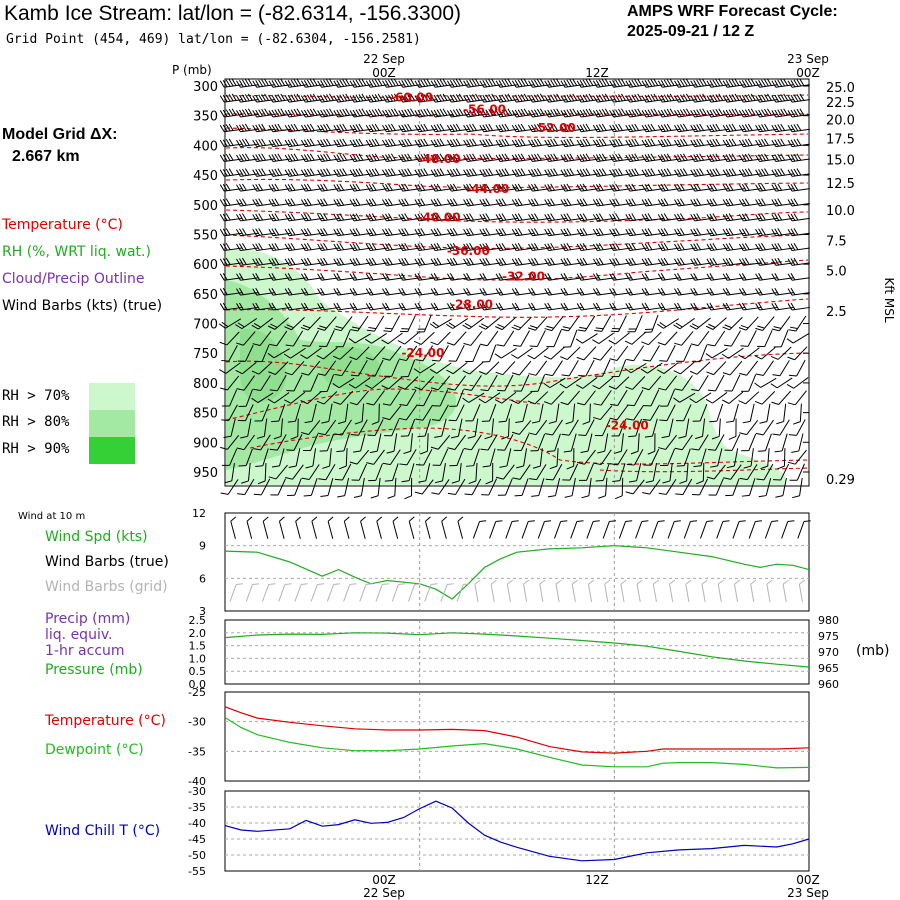 This screenshot has height=900, width=900. What do you see at coordinates (36, 449) in the screenshot?
I see `legend-rh90-label: RH > 90%` at bounding box center [36, 449].